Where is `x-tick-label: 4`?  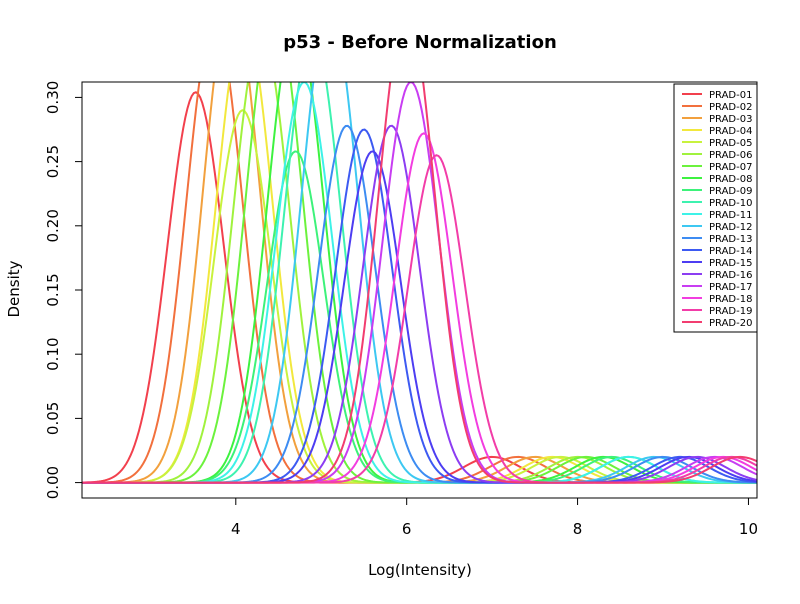
x-tick-label: 4 is located at coordinates (236, 529).